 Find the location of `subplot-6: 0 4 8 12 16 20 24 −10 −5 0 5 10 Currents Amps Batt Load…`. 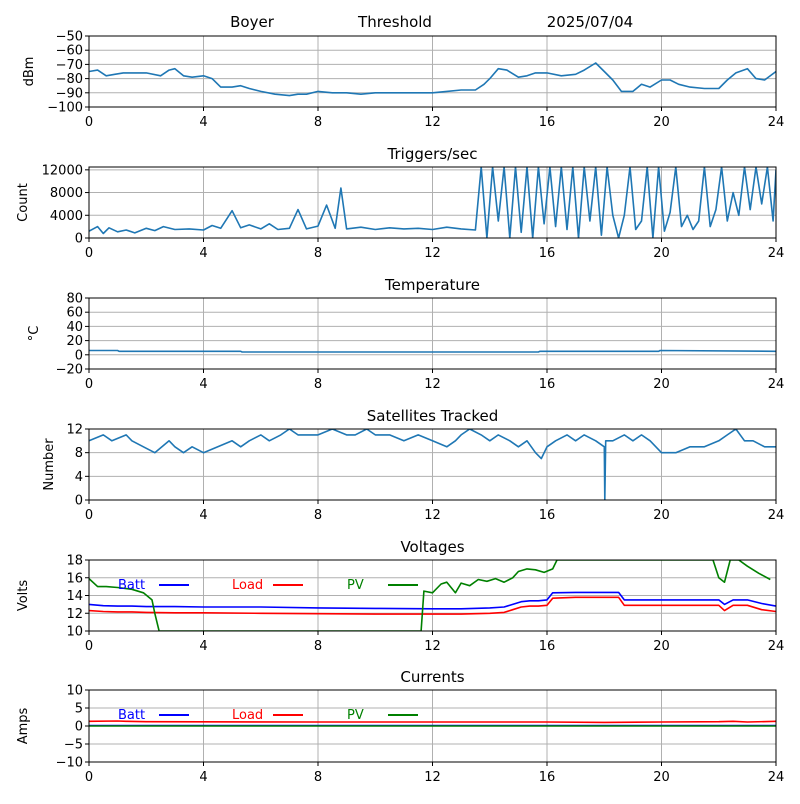

subplot-6: 0 4 8 12 16 20 24 −10 −5 0 5 10 Currents Amps Batt Load… is located at coordinates (400, 726).